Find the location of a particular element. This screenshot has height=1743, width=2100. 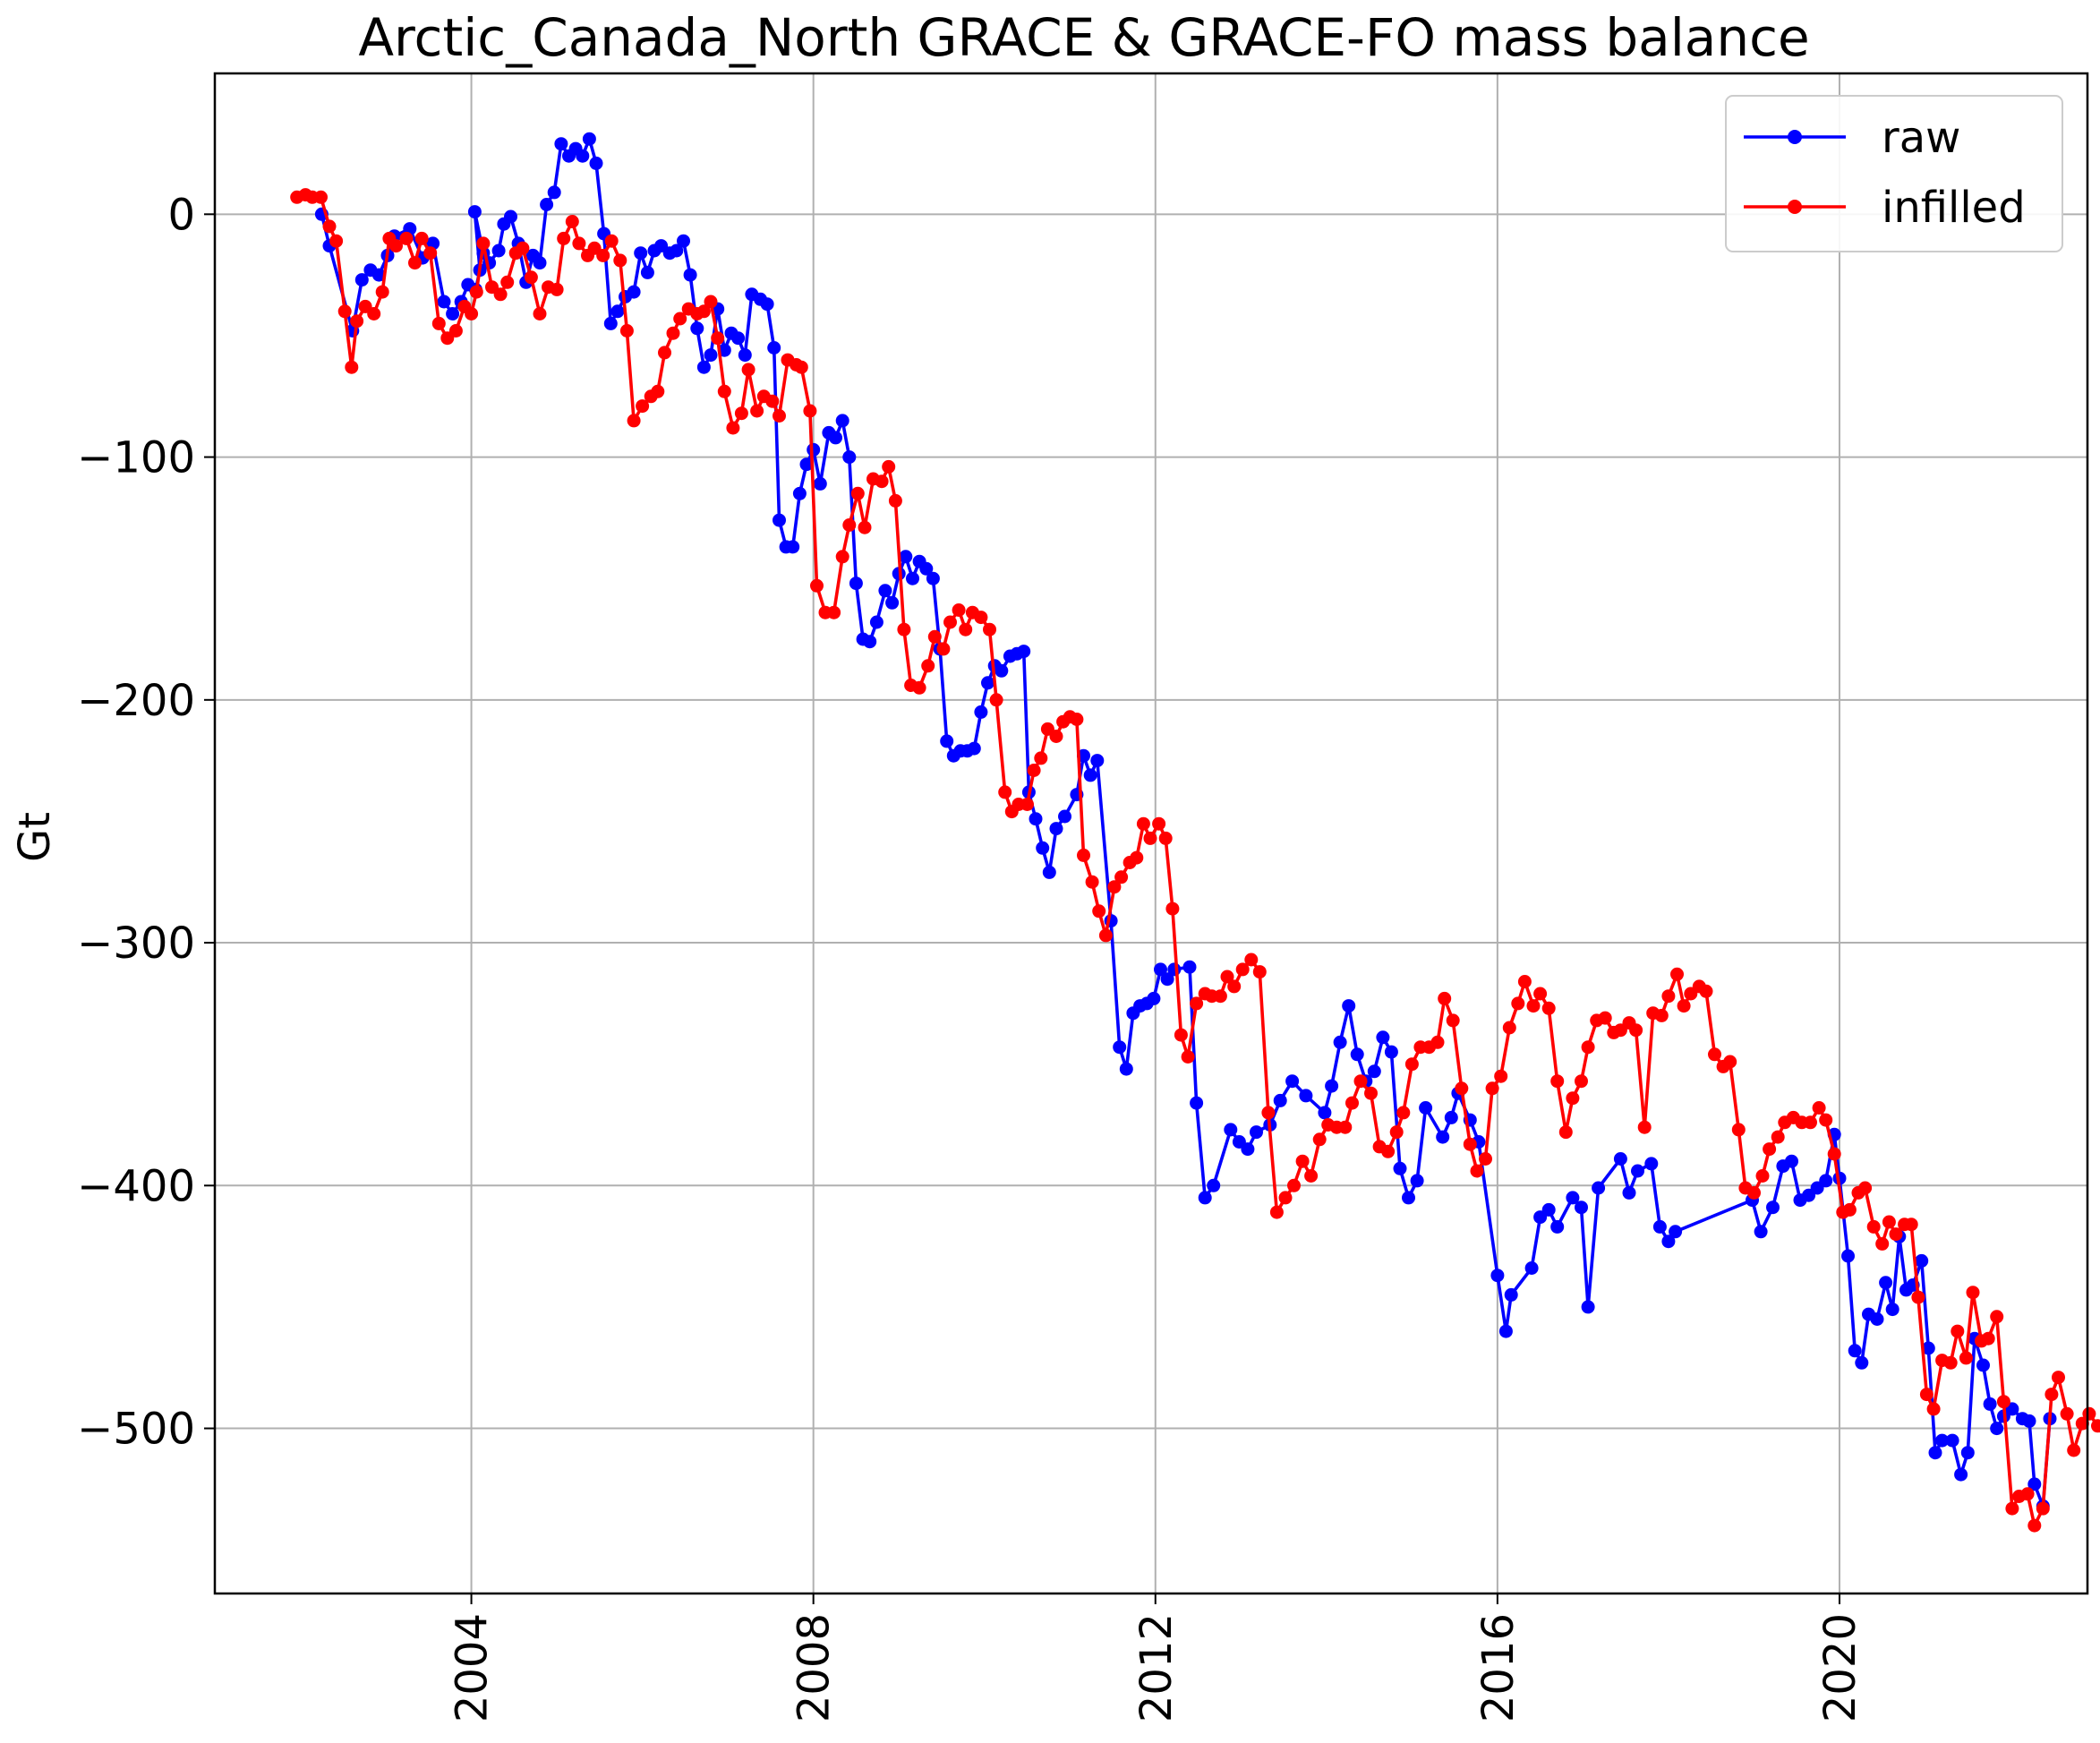

y-tick-label: −400 is located at coordinates (136, 1186).